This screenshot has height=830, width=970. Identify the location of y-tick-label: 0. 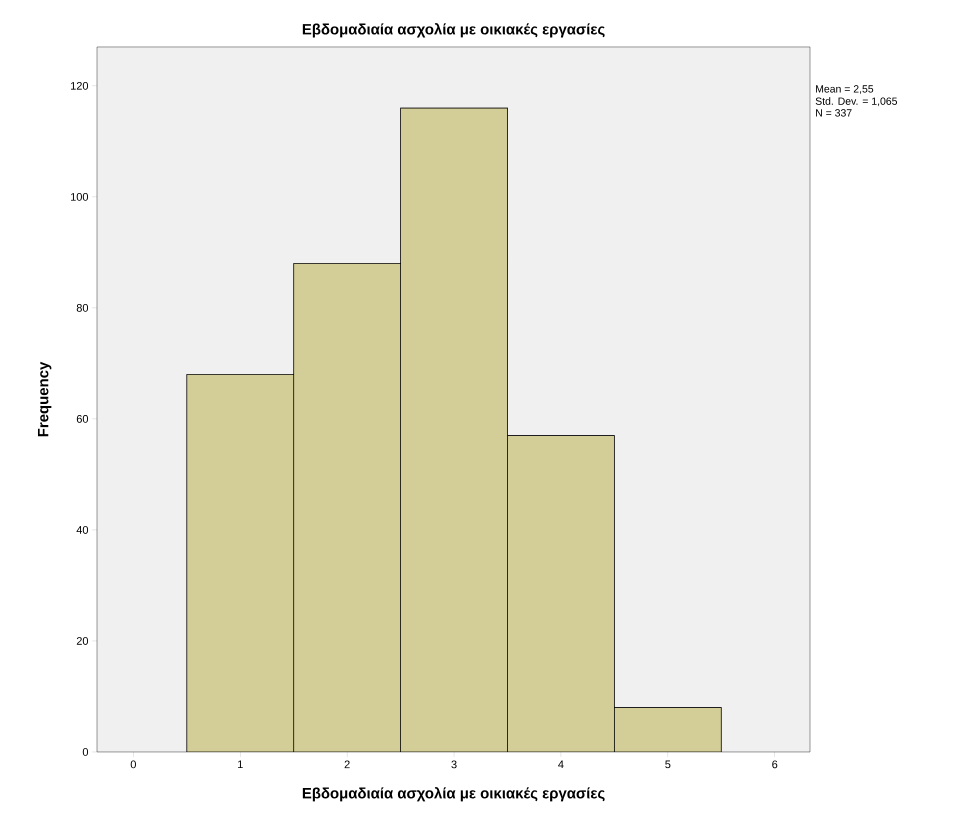
(85, 752).